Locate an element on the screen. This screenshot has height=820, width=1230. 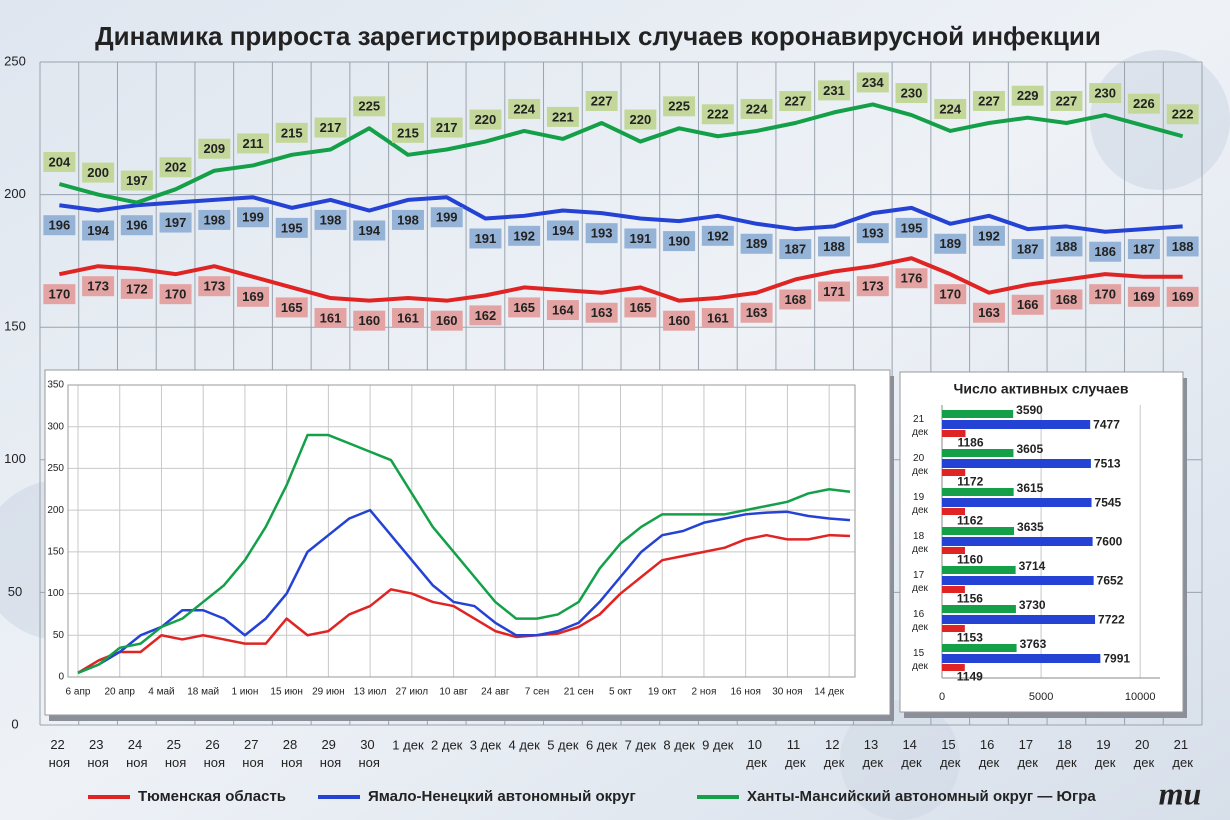
value-label: 3615 is located at coordinates (1030, 488).